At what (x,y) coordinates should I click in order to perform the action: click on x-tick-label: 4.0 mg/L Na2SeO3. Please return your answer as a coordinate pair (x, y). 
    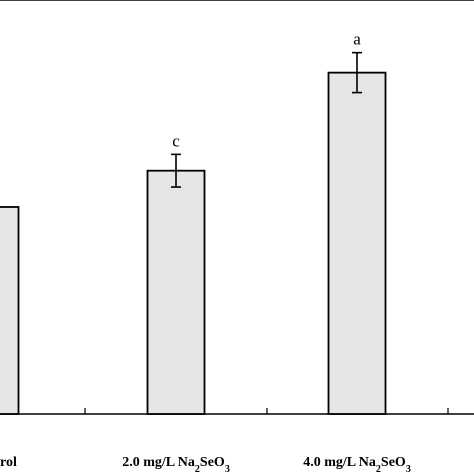
    Looking at the image, I should click on (357, 464).